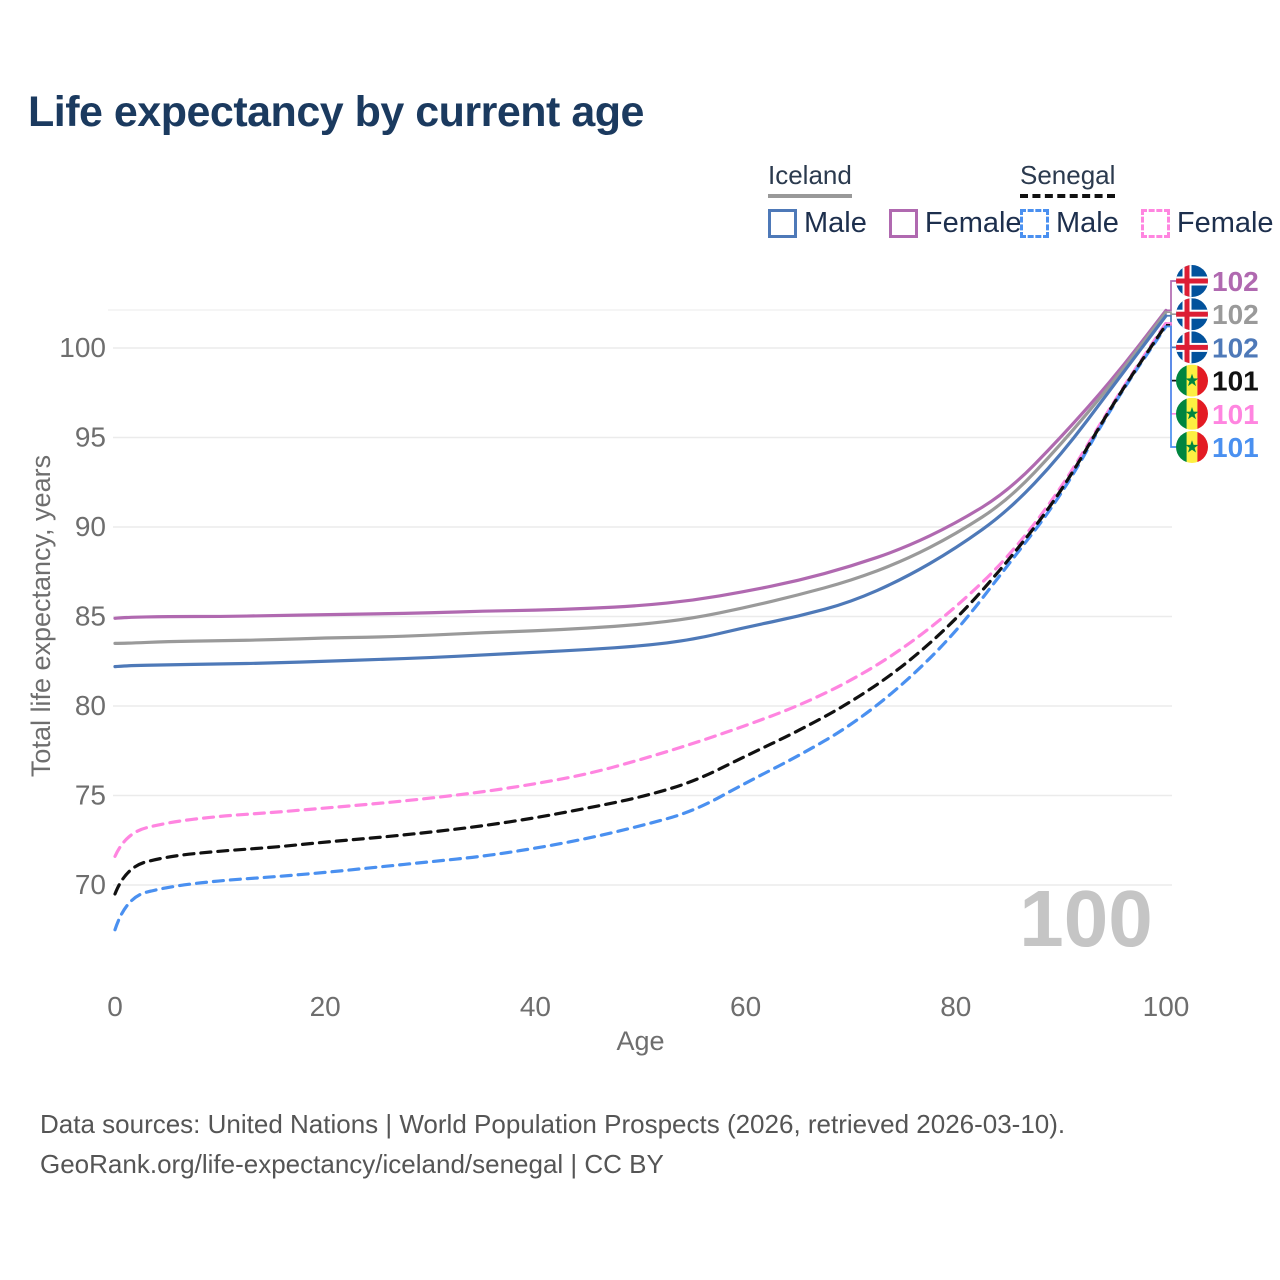  Describe the element at coordinates (955, 1006) in the screenshot. I see `x-tick-label: 80` at that location.